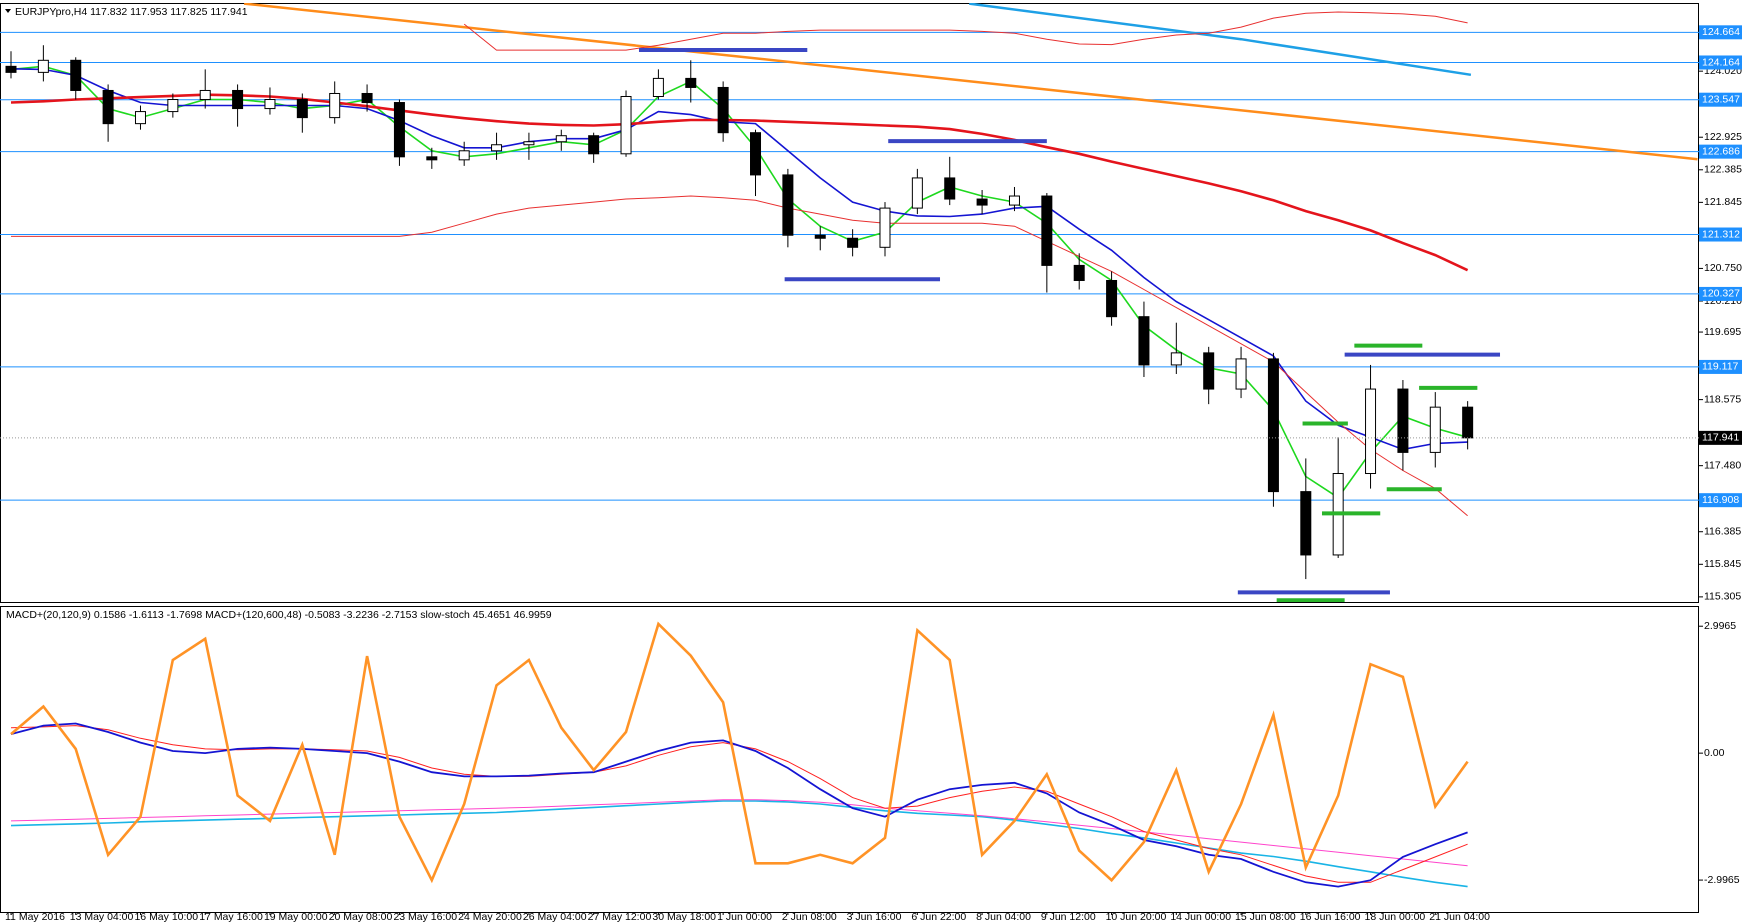  What do you see at coordinates (1723, 268) in the screenshot?
I see `y-tick-label: 120.750` at bounding box center [1723, 268].